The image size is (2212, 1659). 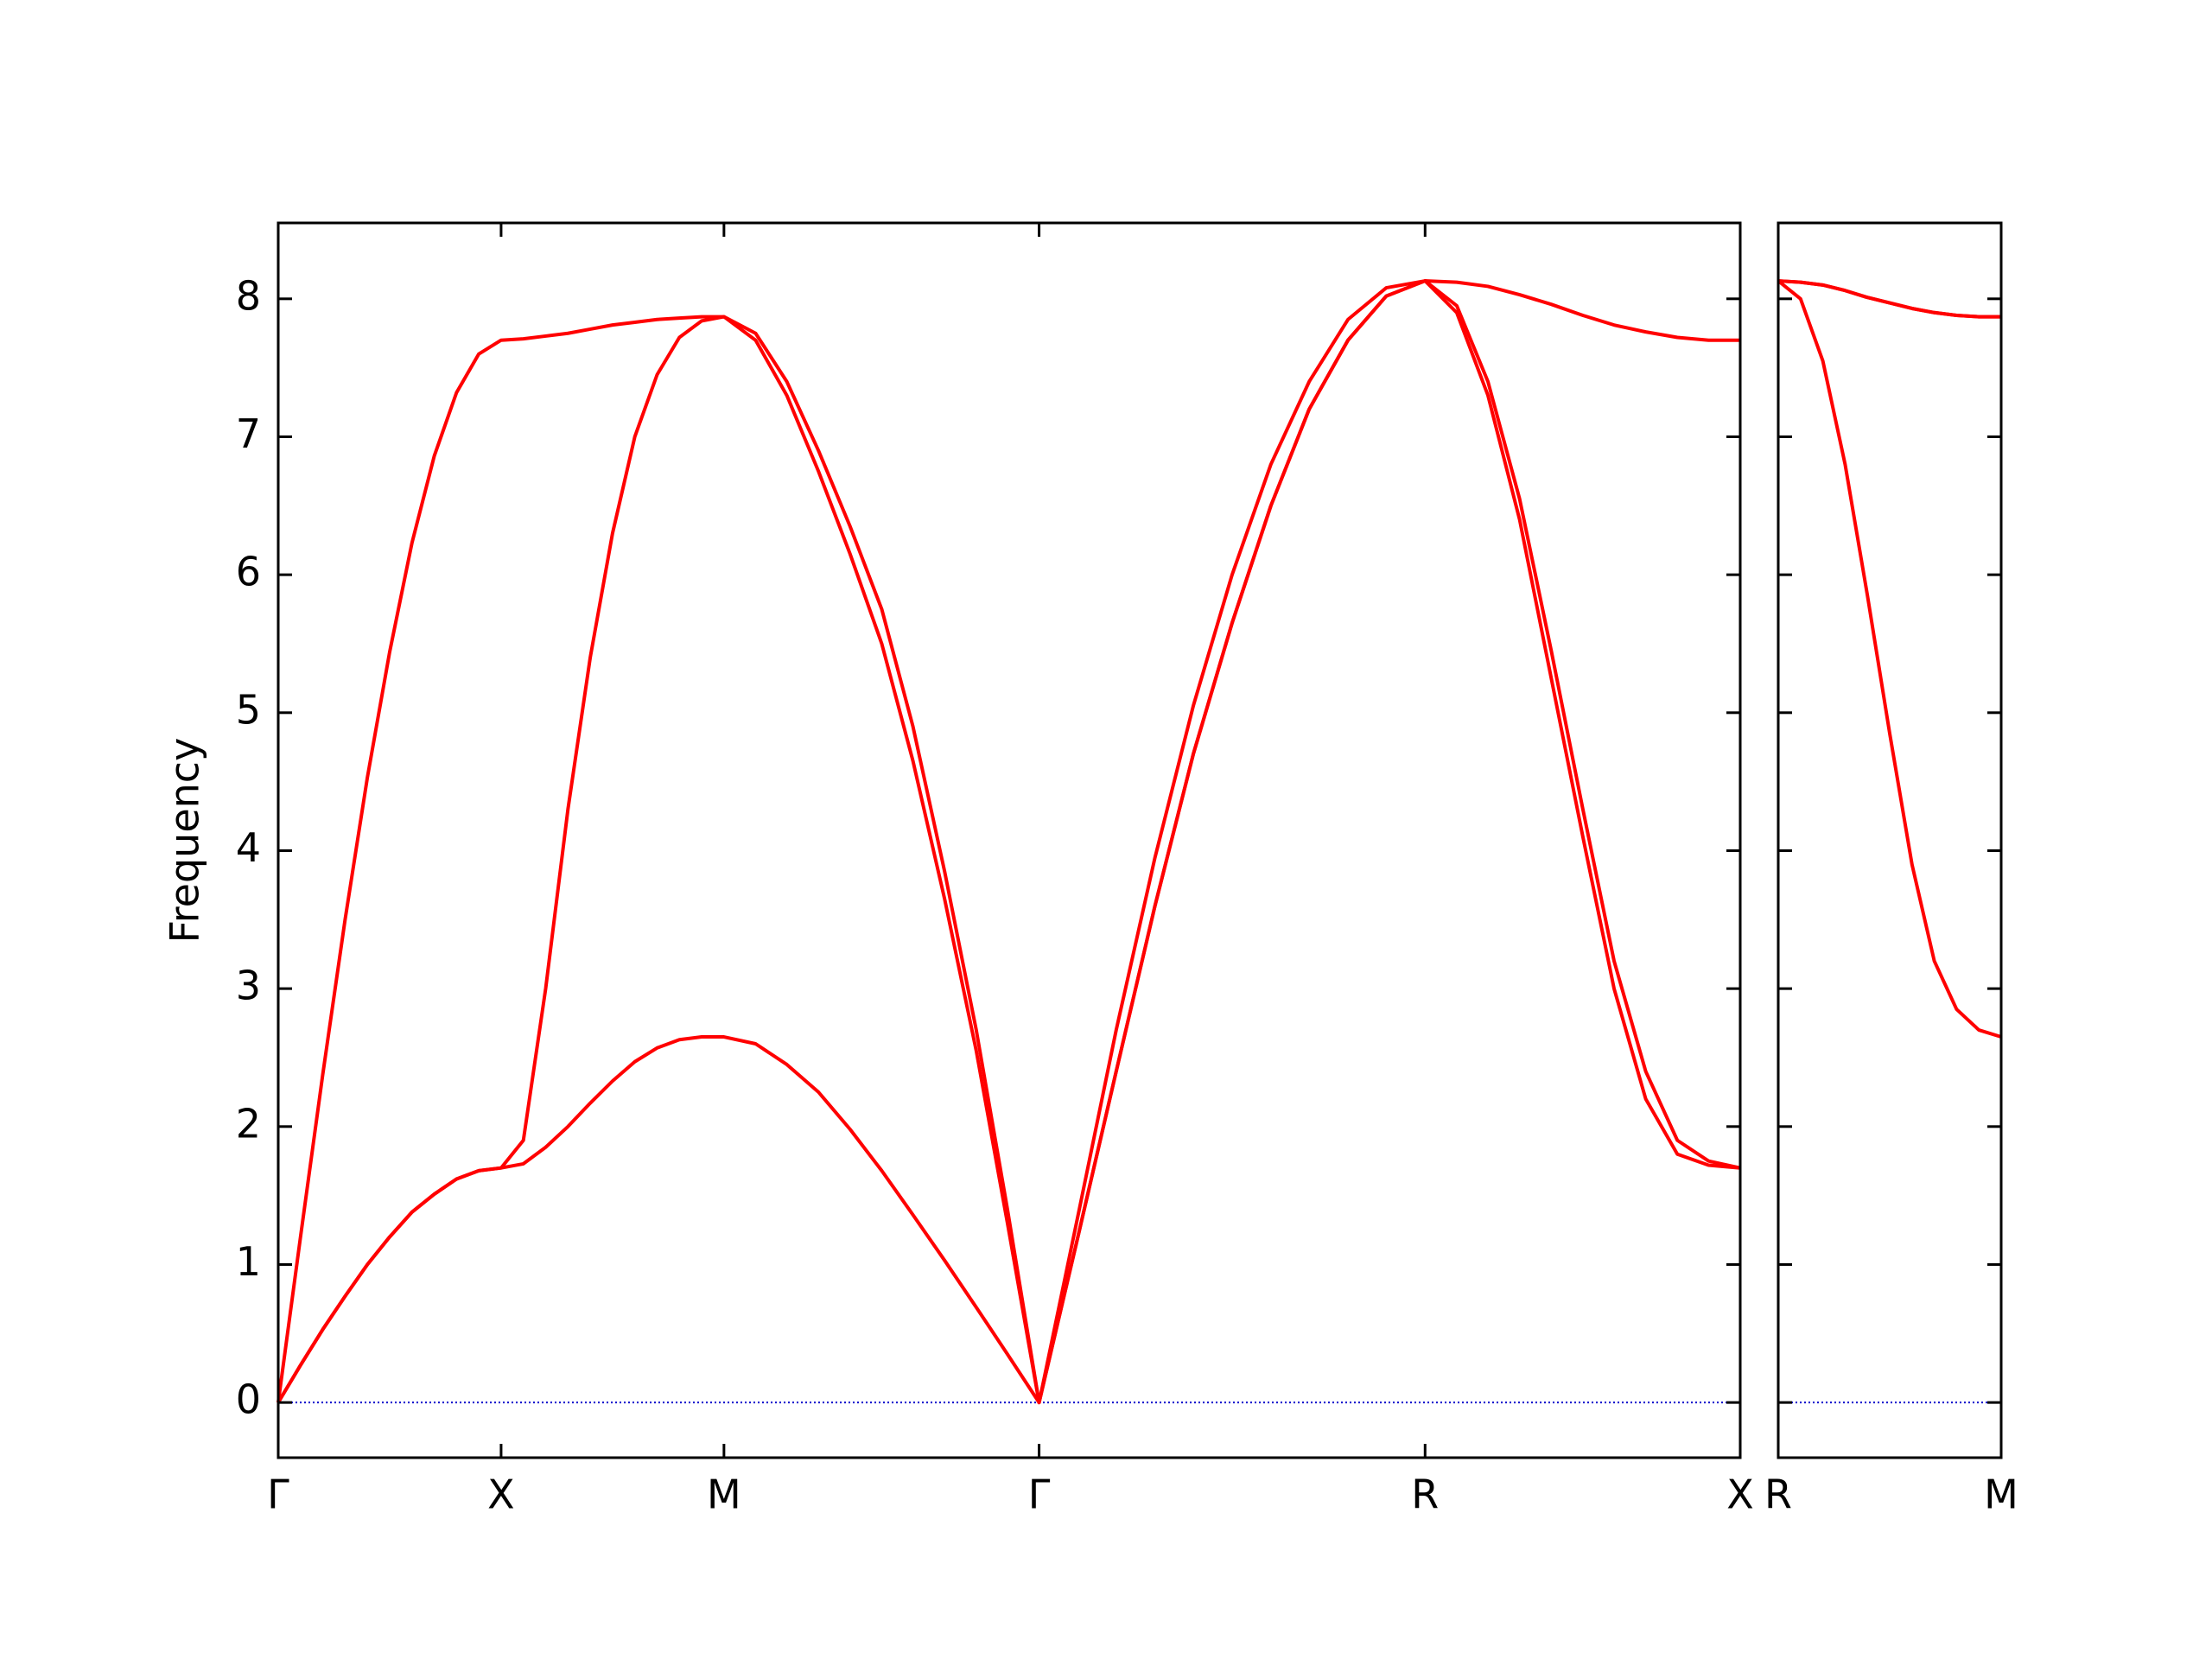 What do you see at coordinates (248, 1399) in the screenshot?
I see `y-tick-label: 0` at bounding box center [248, 1399].